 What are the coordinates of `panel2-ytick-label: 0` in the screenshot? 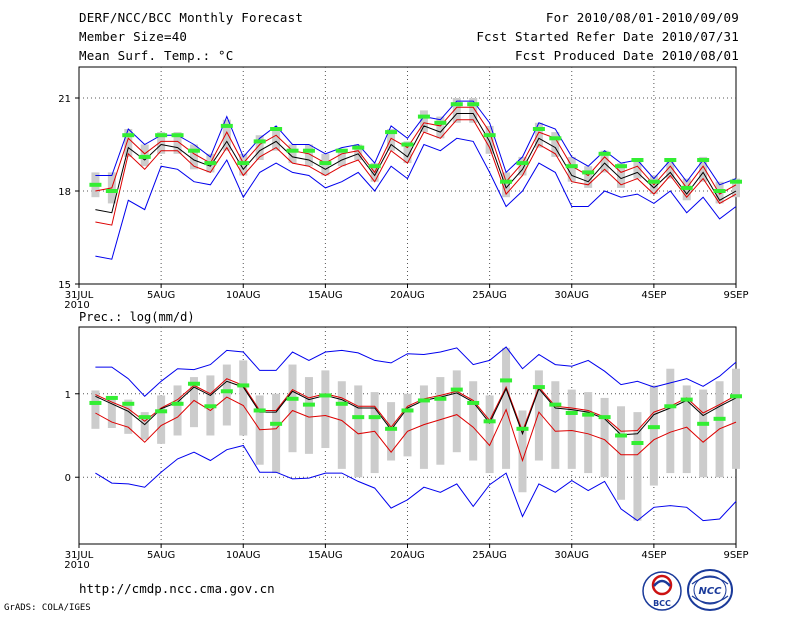 It's located at (68, 478).